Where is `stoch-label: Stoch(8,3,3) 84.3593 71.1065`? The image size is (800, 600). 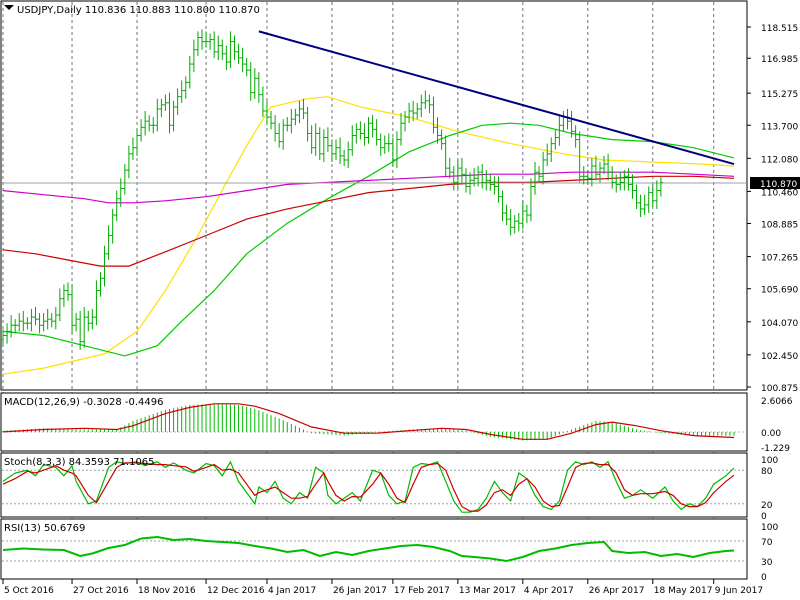
stoch-label: Stoch(8,3,3) 84.3593 71.1065 is located at coordinates (79, 462).